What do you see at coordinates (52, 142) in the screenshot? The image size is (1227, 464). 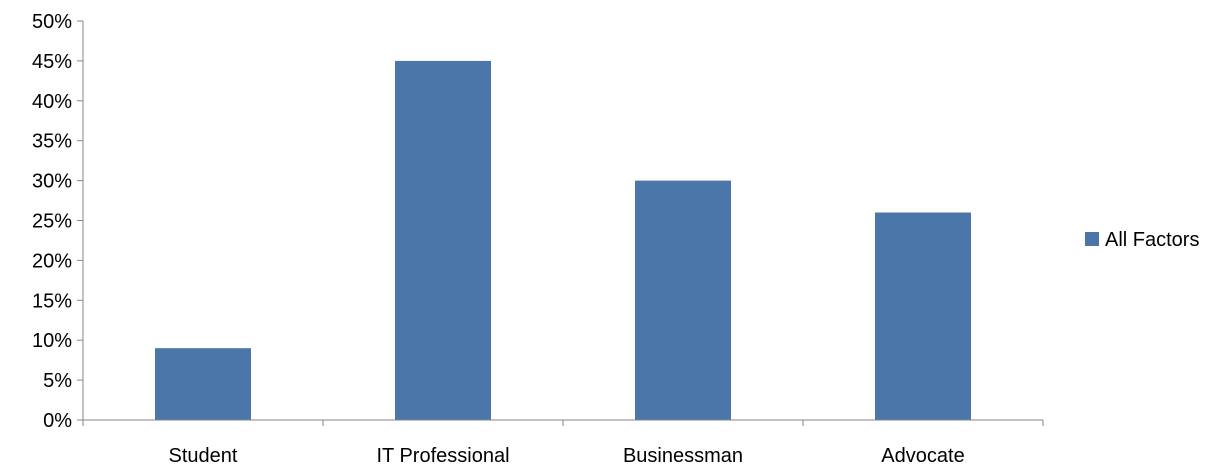 I see `y-tick-label: 35%` at bounding box center [52, 142].